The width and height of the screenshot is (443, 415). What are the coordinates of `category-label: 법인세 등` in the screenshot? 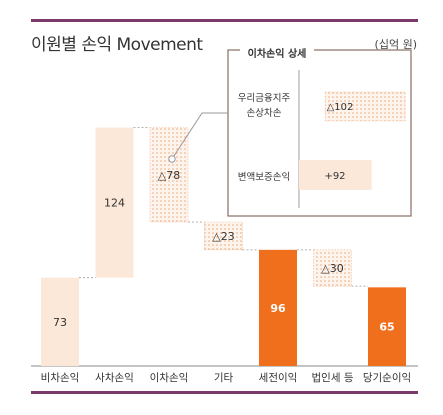 It's located at (333, 378).